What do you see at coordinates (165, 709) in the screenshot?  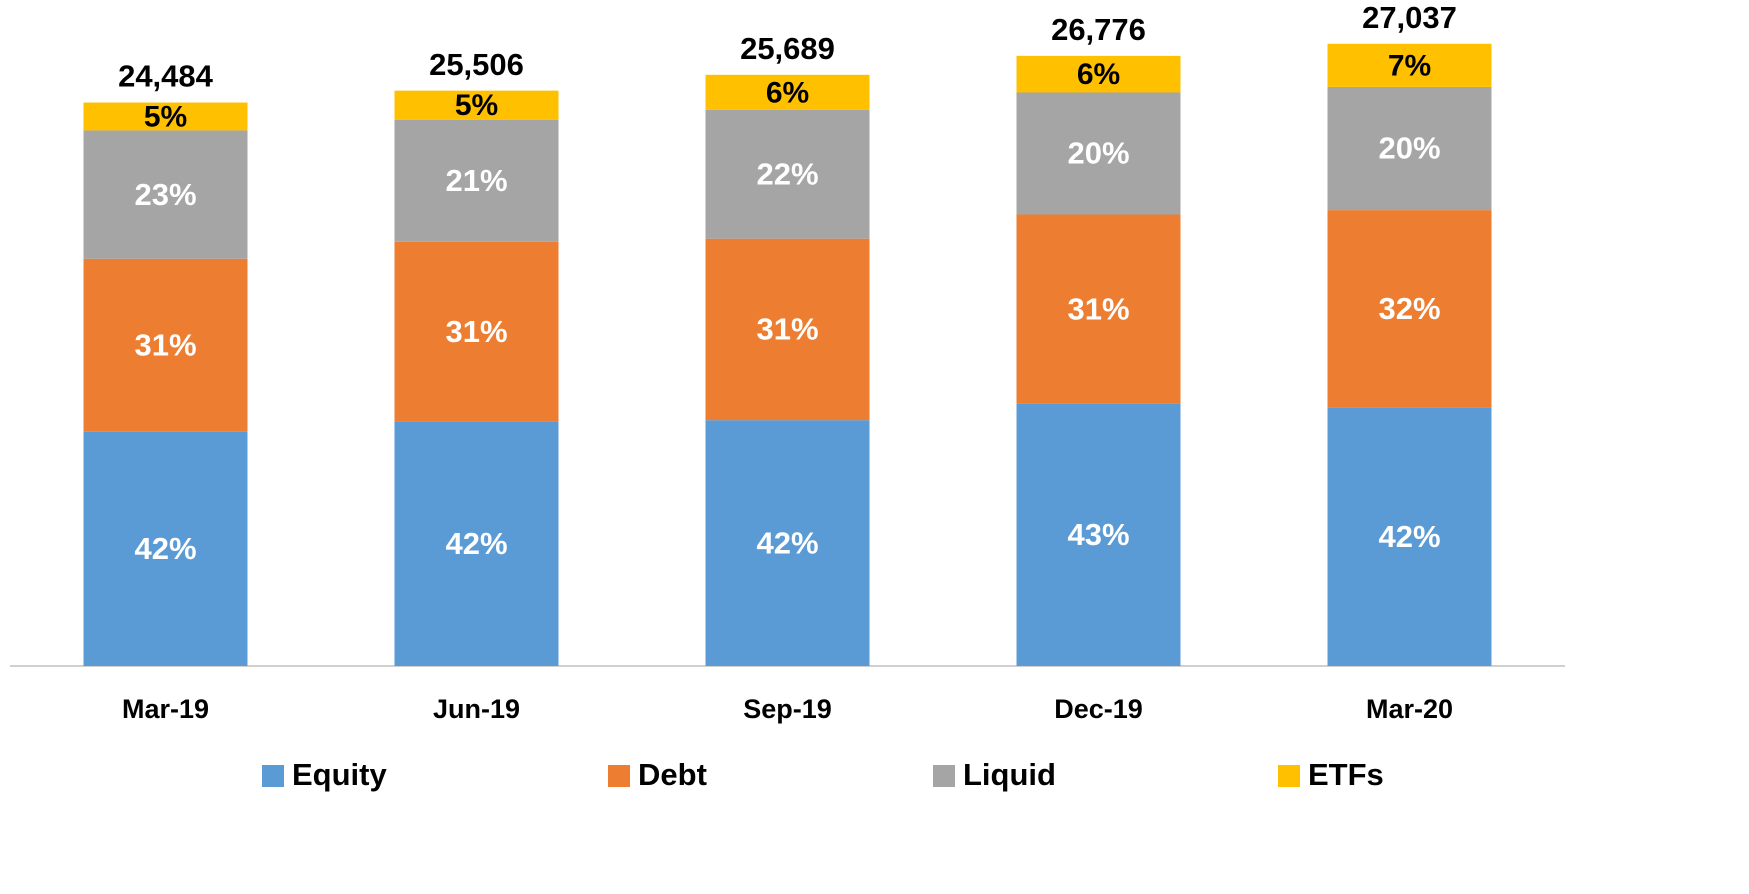 I see `x-tick-label: Mar-19` at bounding box center [165, 709].